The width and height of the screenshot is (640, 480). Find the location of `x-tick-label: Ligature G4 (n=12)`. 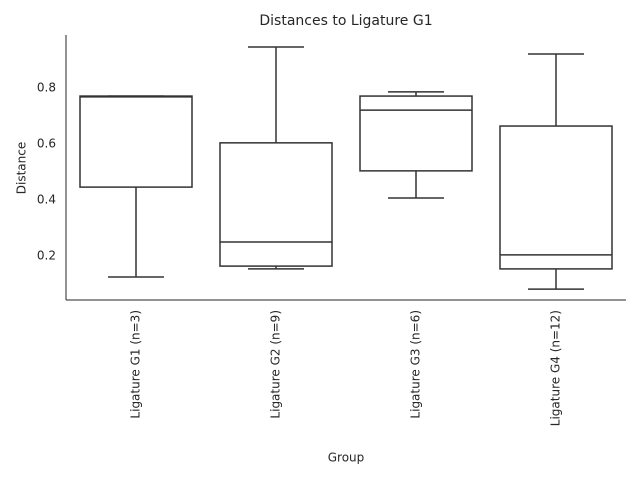

x-tick-label: Ligature G4 (n=12) is located at coordinates (556, 368).